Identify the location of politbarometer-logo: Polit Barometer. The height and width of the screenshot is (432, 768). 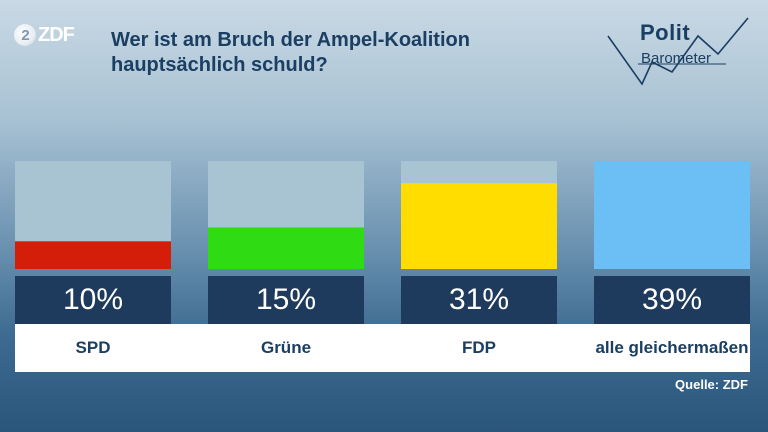
(680, 50).